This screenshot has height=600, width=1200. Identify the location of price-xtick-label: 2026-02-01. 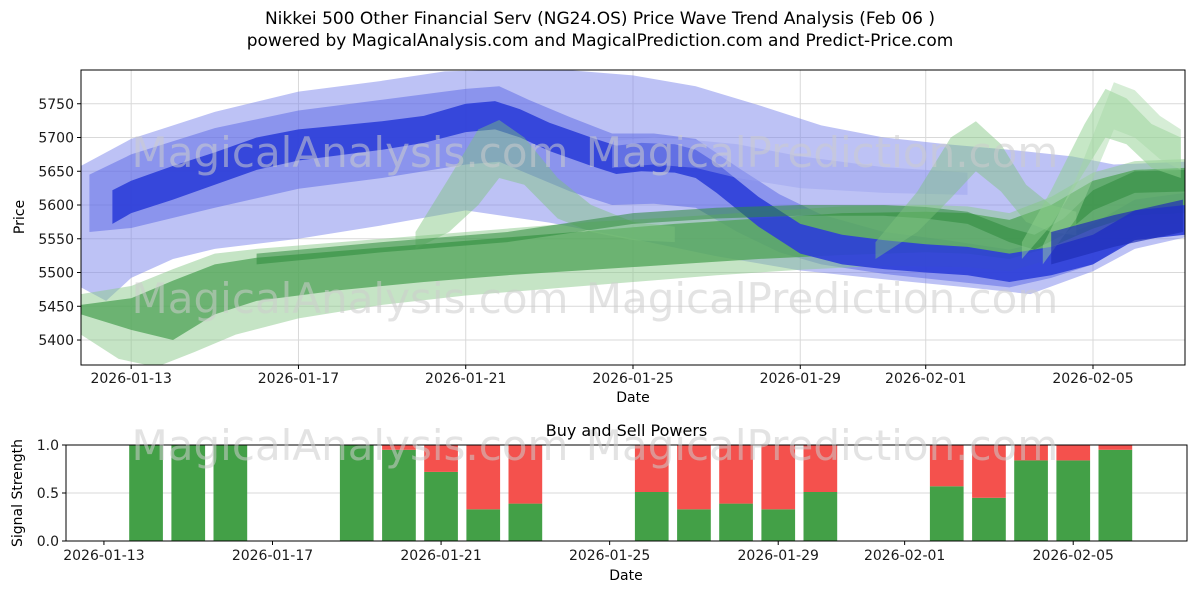
(925, 379).